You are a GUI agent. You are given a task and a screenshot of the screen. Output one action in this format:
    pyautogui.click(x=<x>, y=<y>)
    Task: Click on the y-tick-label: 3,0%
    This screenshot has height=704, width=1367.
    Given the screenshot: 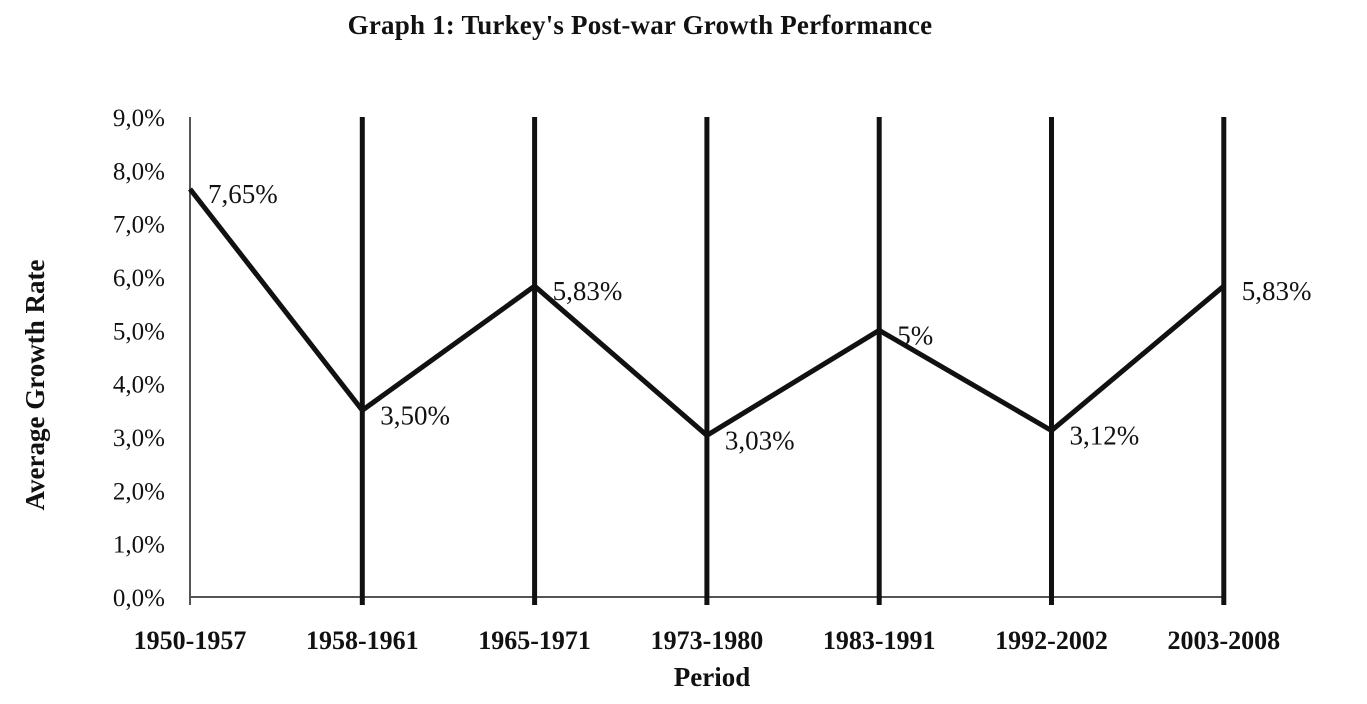 What is the action you would take?
    pyautogui.click(x=139, y=438)
    